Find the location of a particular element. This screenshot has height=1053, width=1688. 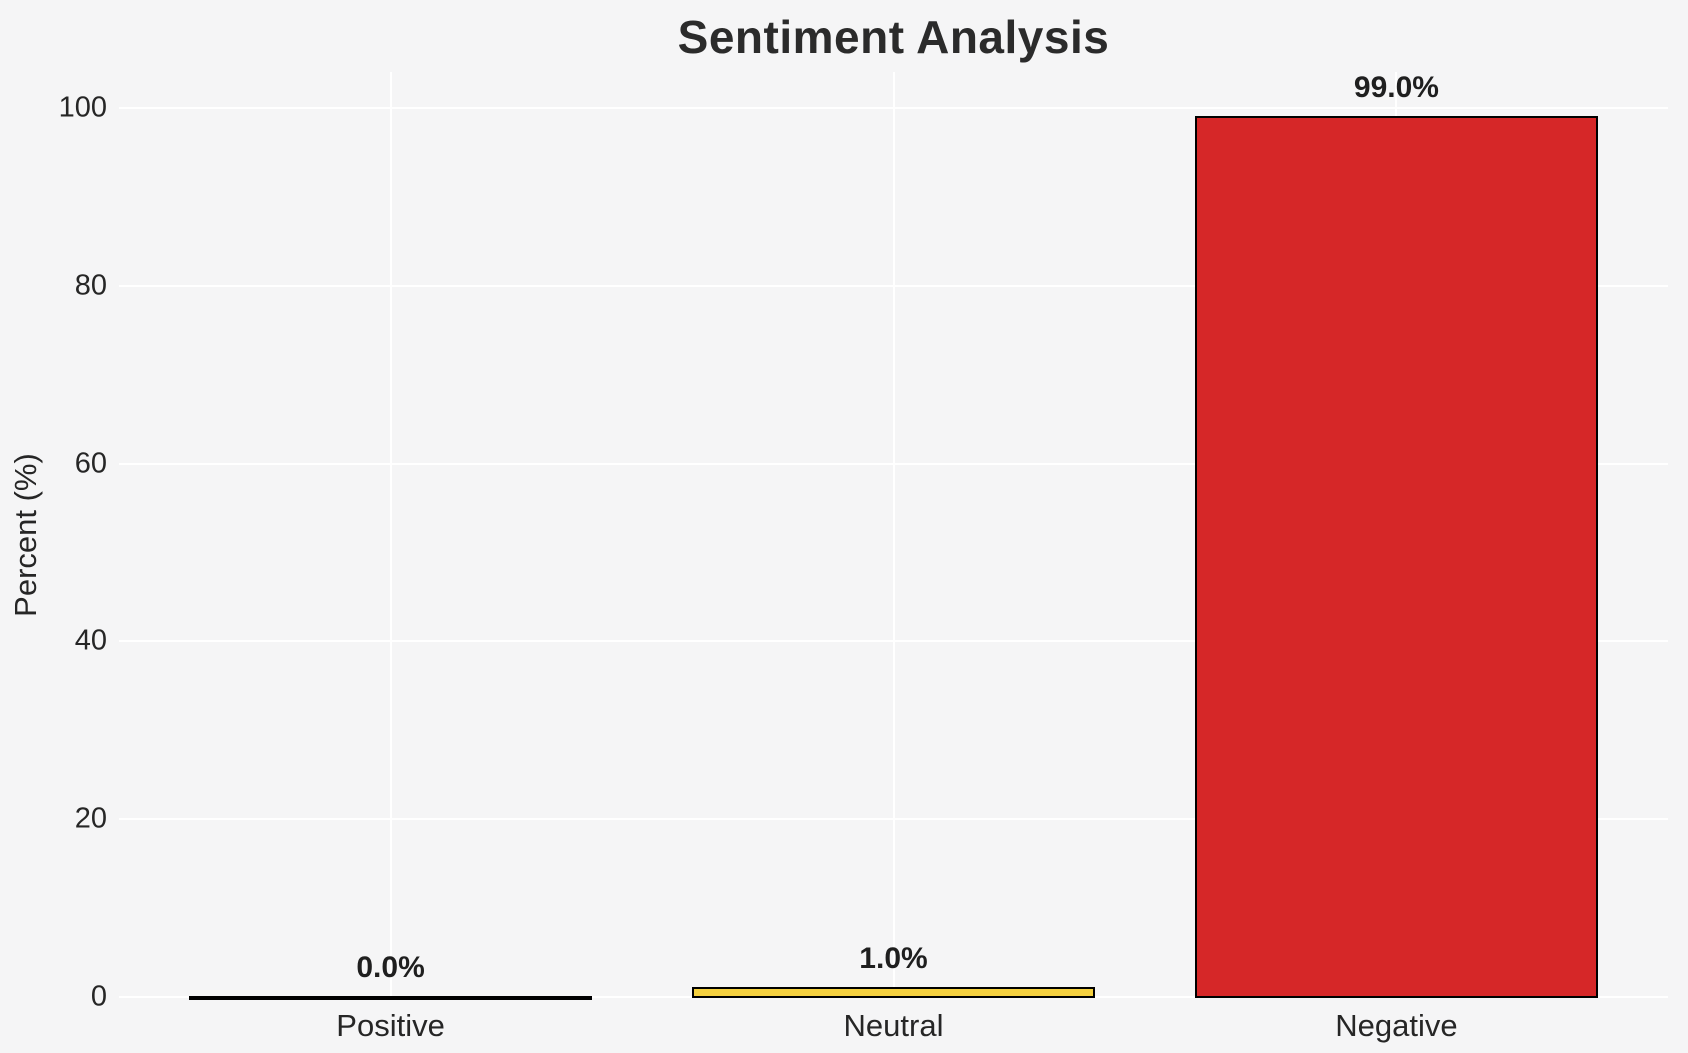

chart-title: Sentiment Analysis is located at coordinates (893, 37).